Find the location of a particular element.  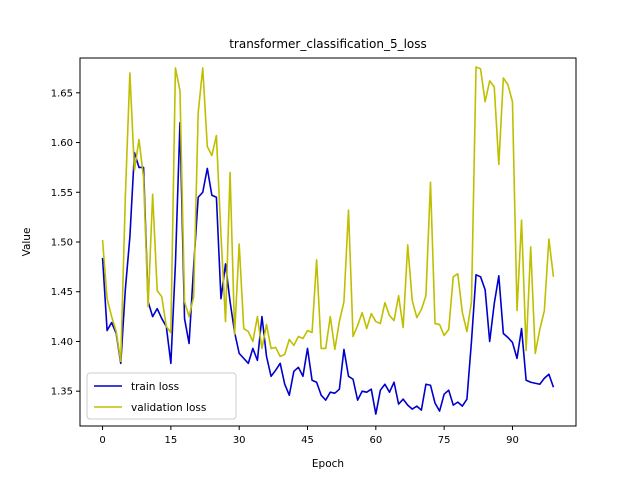

legend: train loss validation loss is located at coordinates (161, 396).